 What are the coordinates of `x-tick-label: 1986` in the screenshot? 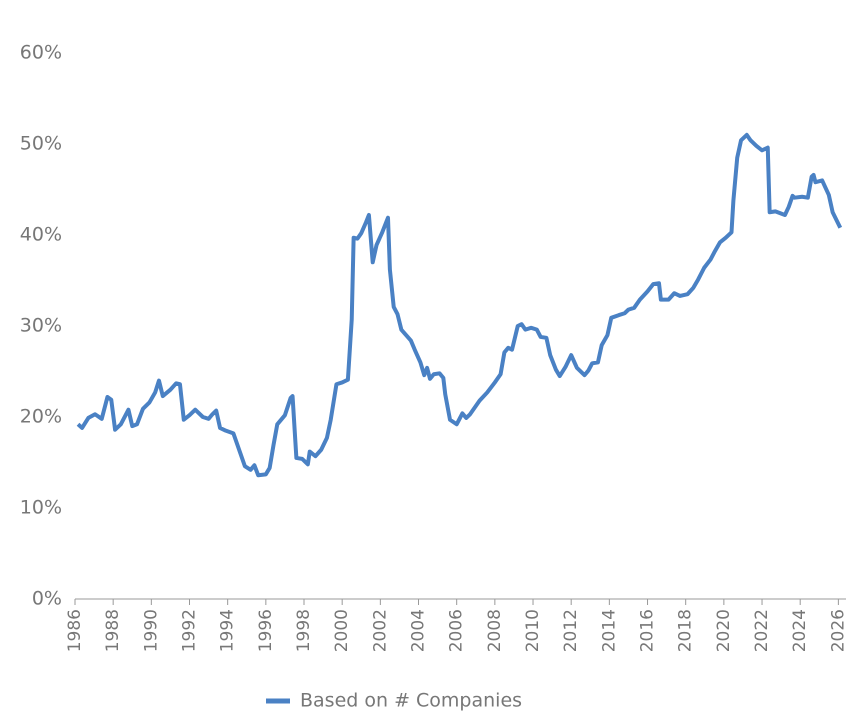 It's located at (75, 630).